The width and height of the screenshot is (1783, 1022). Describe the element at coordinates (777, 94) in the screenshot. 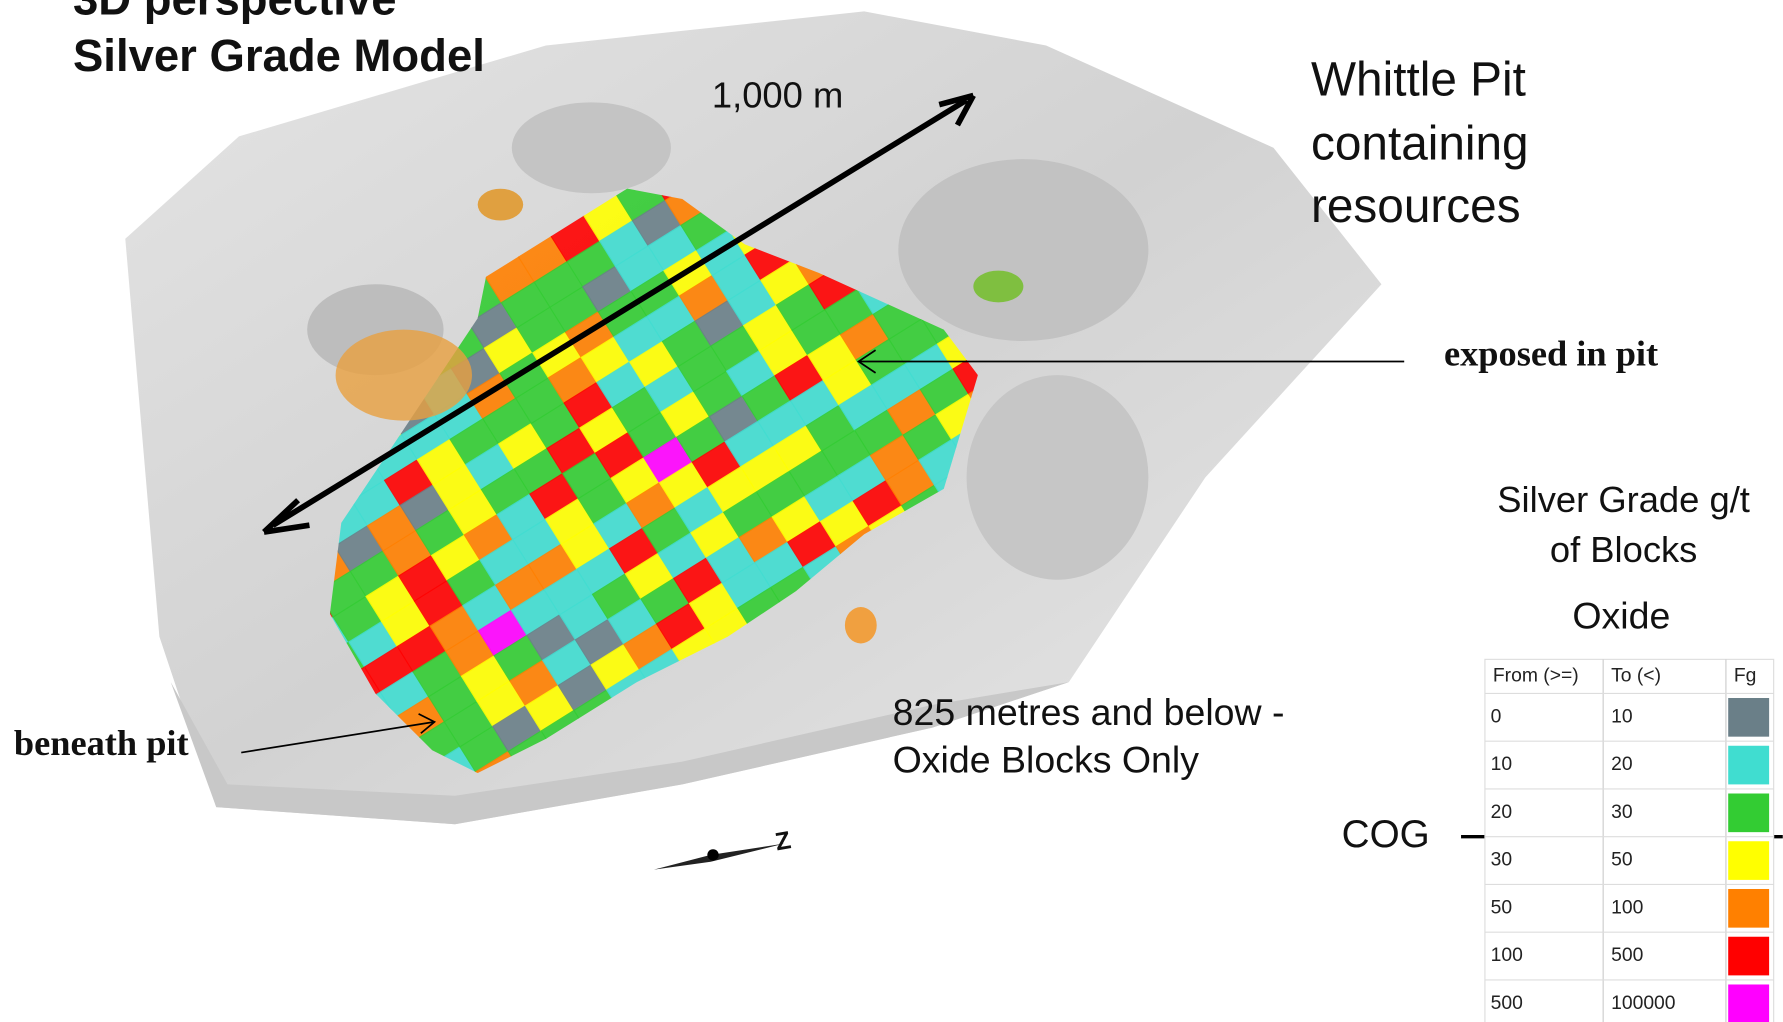

I see `scale-label: 1,000 m` at that location.